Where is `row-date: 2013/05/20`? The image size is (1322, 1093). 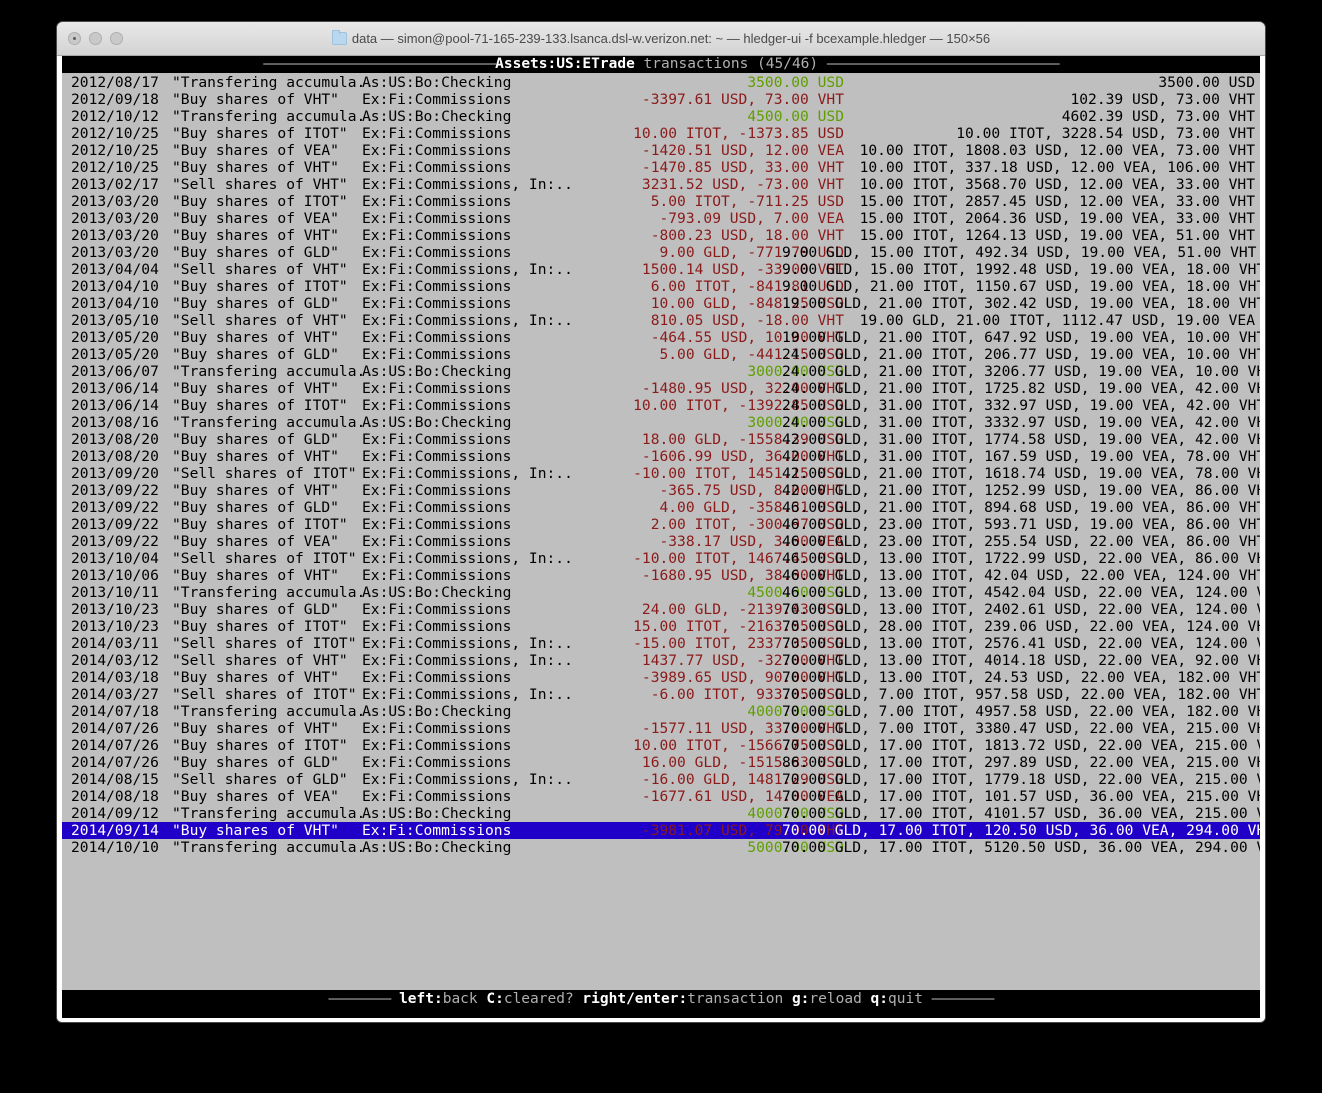
row-date: 2013/05/20 is located at coordinates (115, 337).